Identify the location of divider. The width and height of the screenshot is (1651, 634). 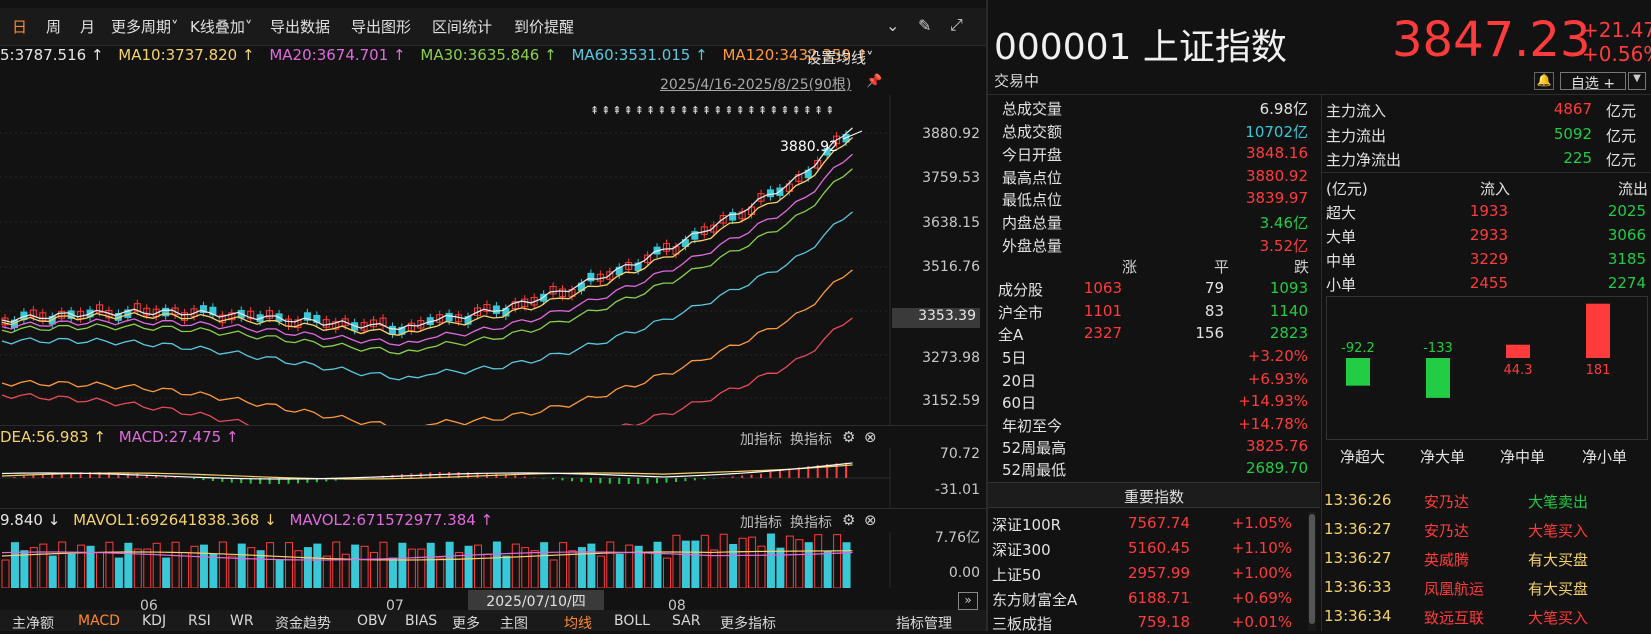
(1321, 362).